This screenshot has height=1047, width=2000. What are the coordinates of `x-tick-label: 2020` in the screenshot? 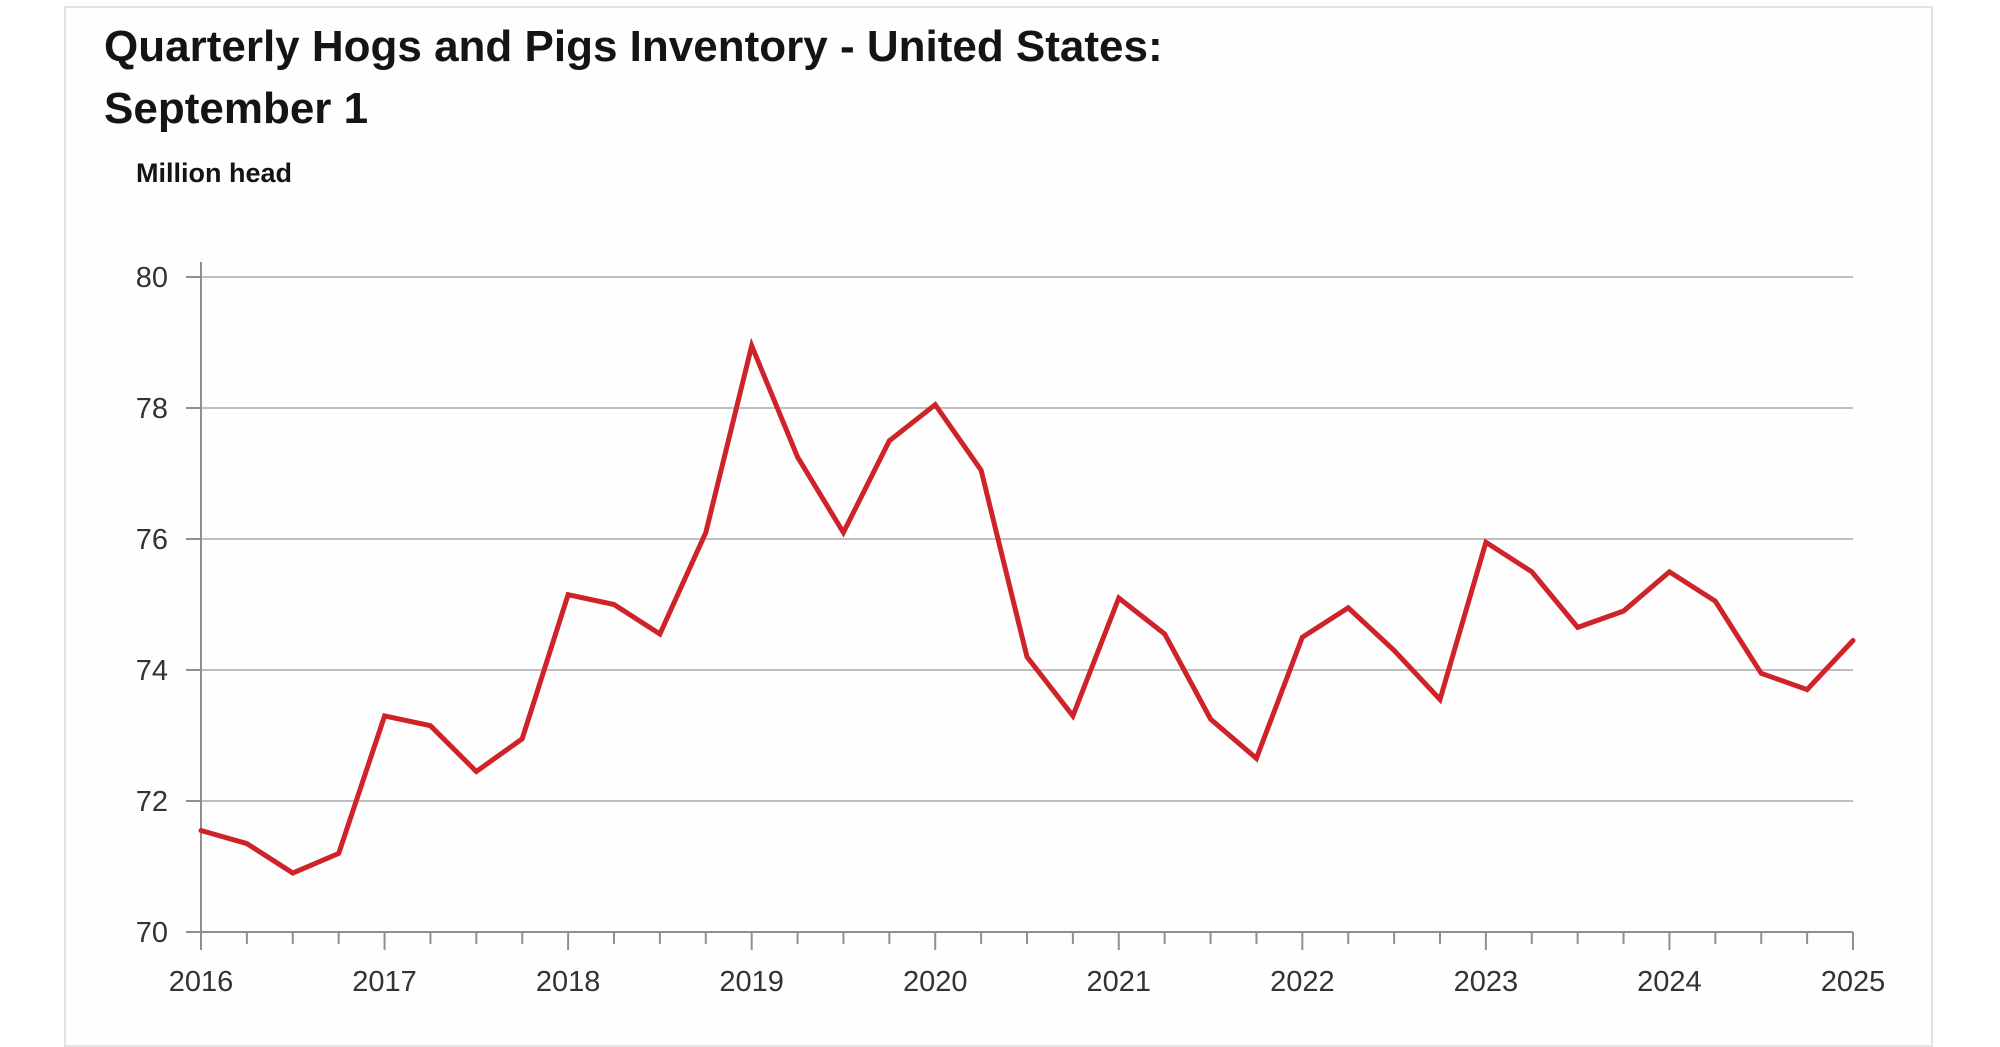 It's located at (935, 982).